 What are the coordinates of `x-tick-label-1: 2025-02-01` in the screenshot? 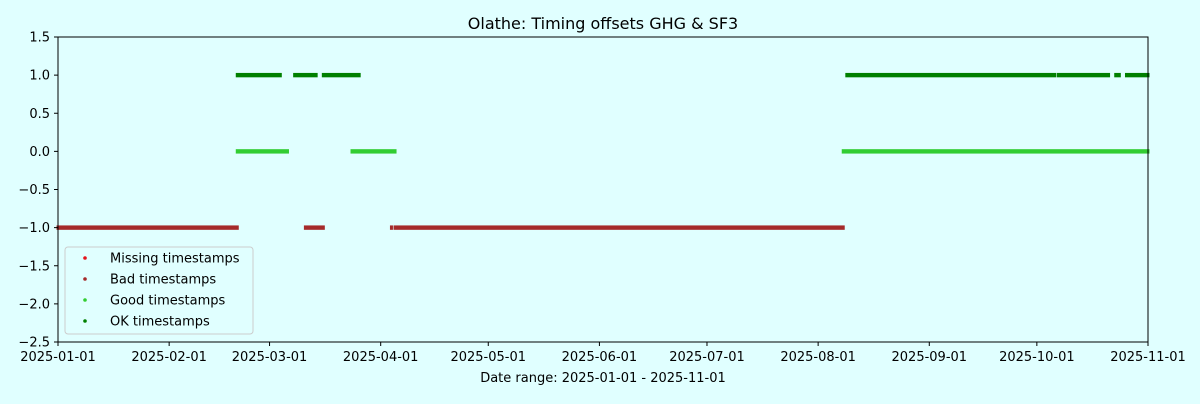 It's located at (169, 357).